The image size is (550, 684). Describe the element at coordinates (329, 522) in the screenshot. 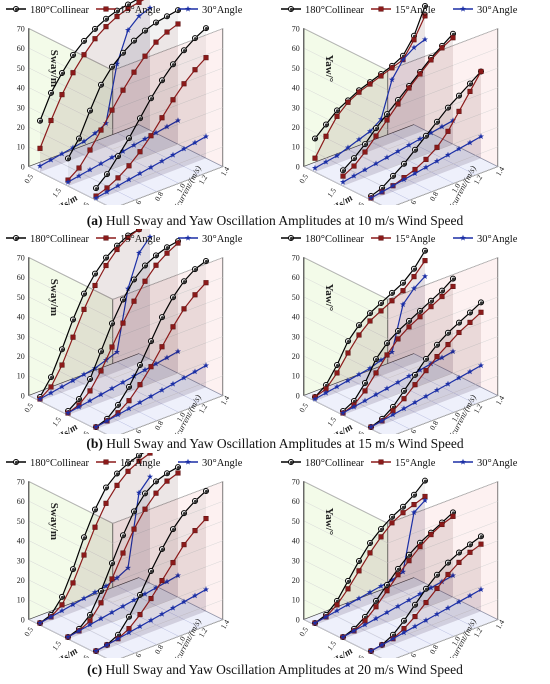

I see `y-axis-title: Yaw/°` at that location.